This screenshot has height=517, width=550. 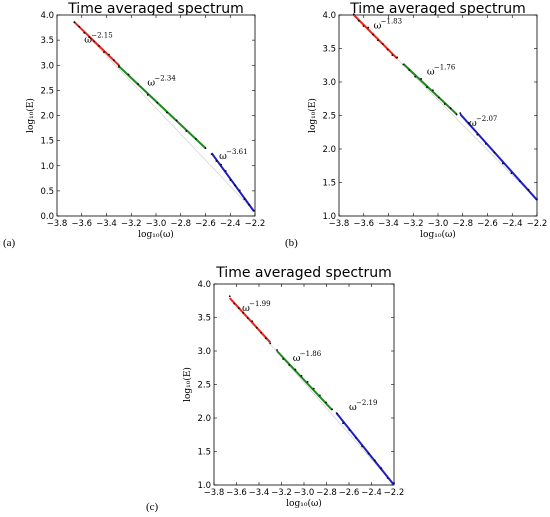 What do you see at coordinates (486, 119) in the screenshot?
I see `annotation-exponent: −2.07` at bounding box center [486, 119].